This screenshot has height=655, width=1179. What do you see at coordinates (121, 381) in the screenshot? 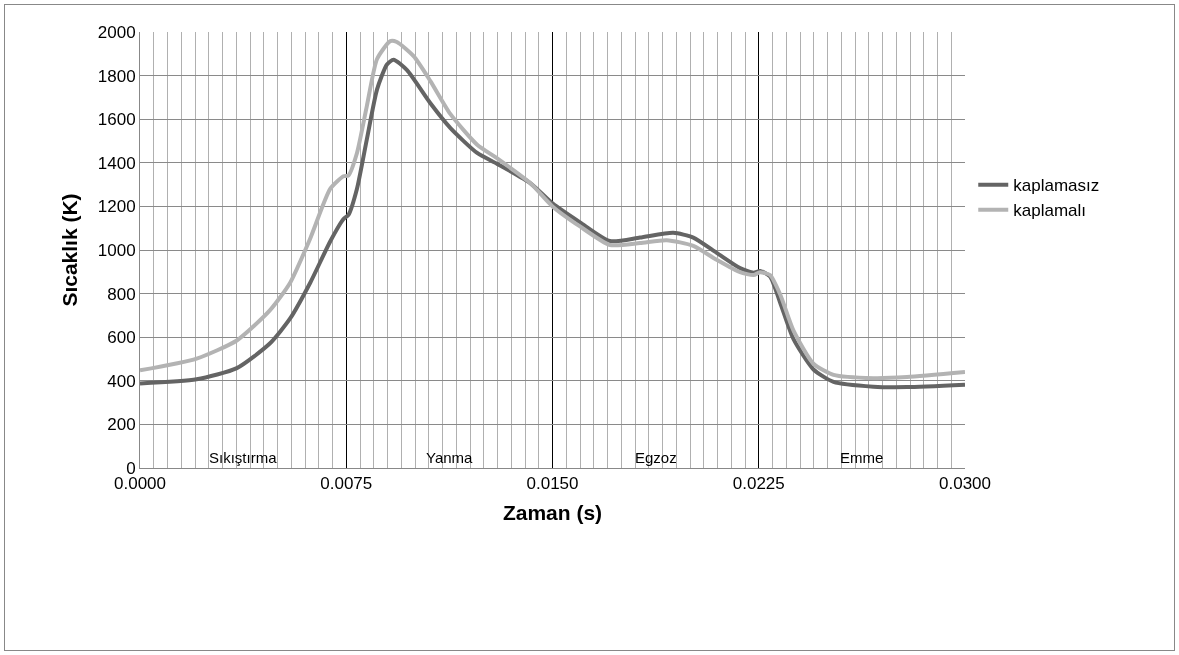
I see `y-tick-label: 400` at bounding box center [121, 381].